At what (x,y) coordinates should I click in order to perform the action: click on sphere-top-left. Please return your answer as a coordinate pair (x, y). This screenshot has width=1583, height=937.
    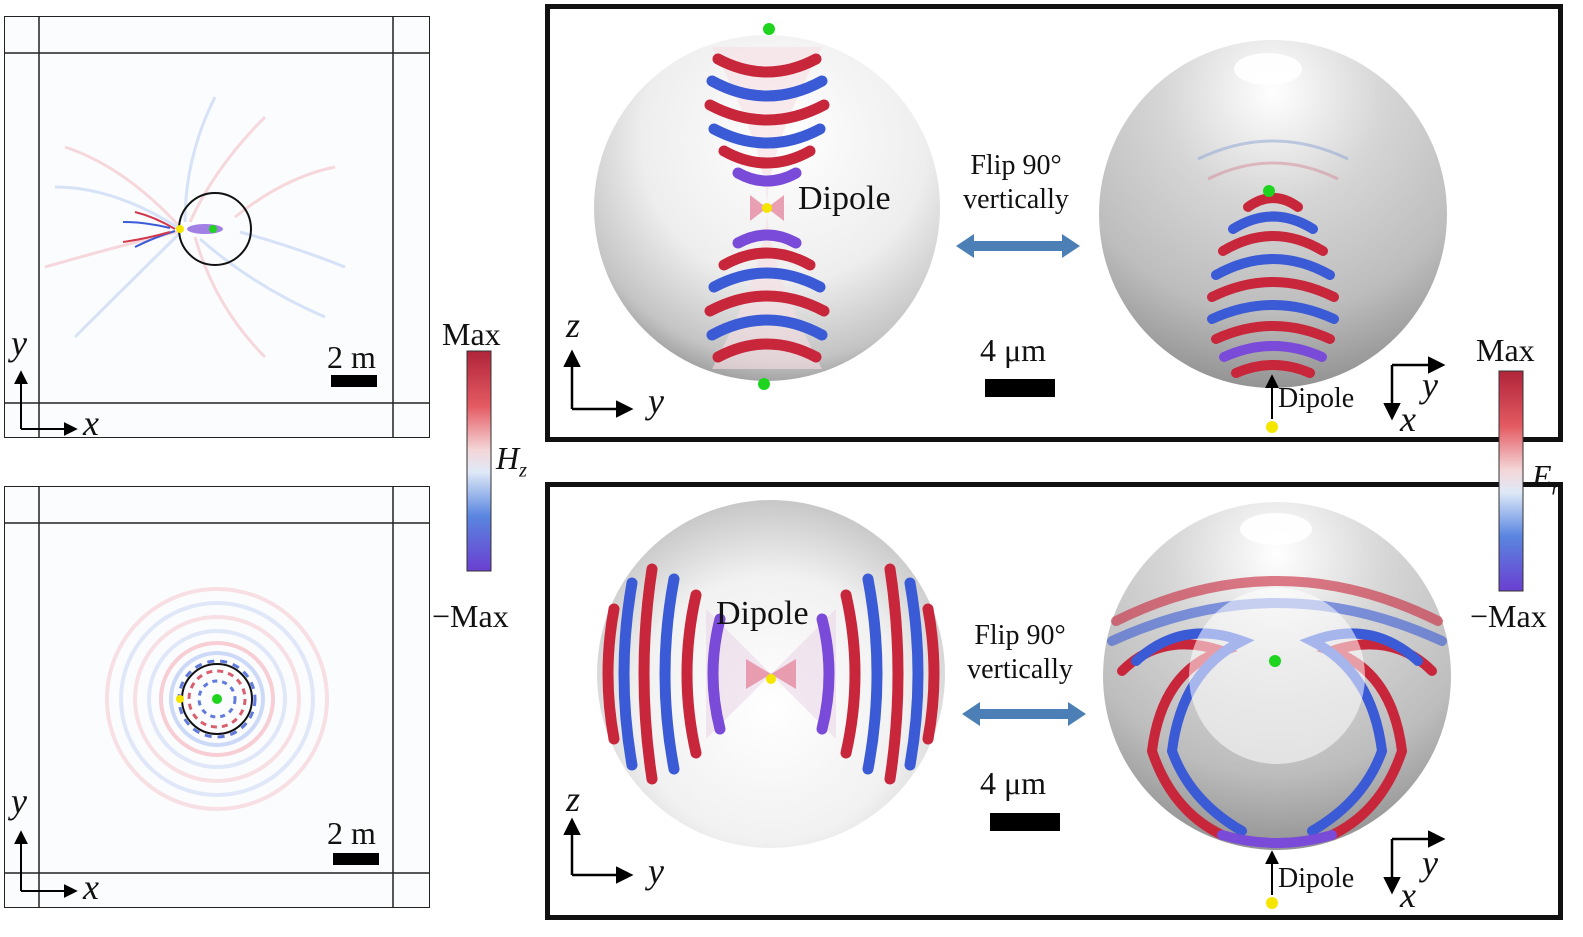
    Looking at the image, I should click on (767, 206).